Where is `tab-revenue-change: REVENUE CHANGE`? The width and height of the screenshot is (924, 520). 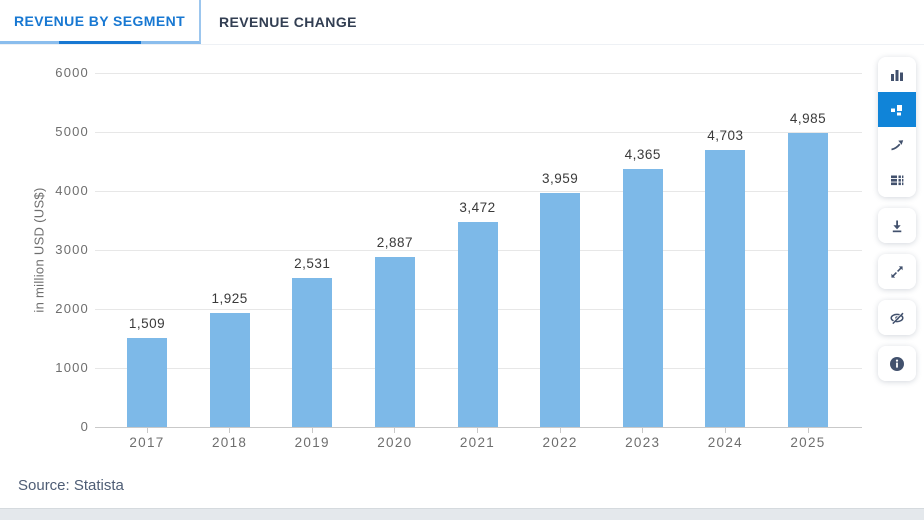
tab-revenue-change: REVENUE CHANGE is located at coordinates (294, 22).